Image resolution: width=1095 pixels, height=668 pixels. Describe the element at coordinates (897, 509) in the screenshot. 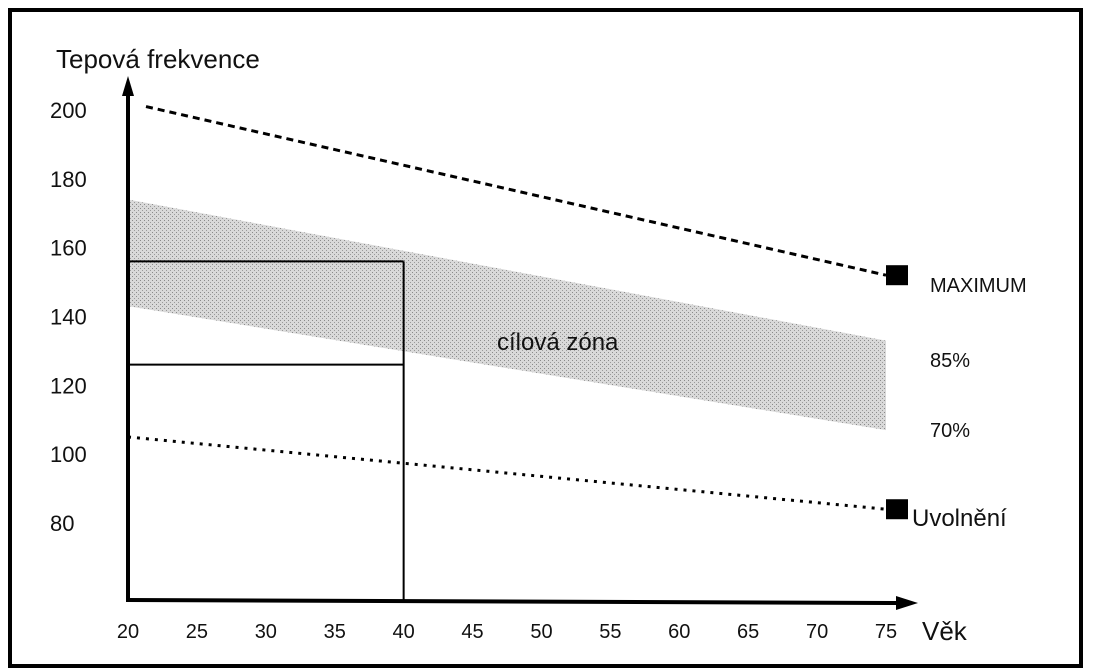

I see `series-marker-relaxation` at that location.